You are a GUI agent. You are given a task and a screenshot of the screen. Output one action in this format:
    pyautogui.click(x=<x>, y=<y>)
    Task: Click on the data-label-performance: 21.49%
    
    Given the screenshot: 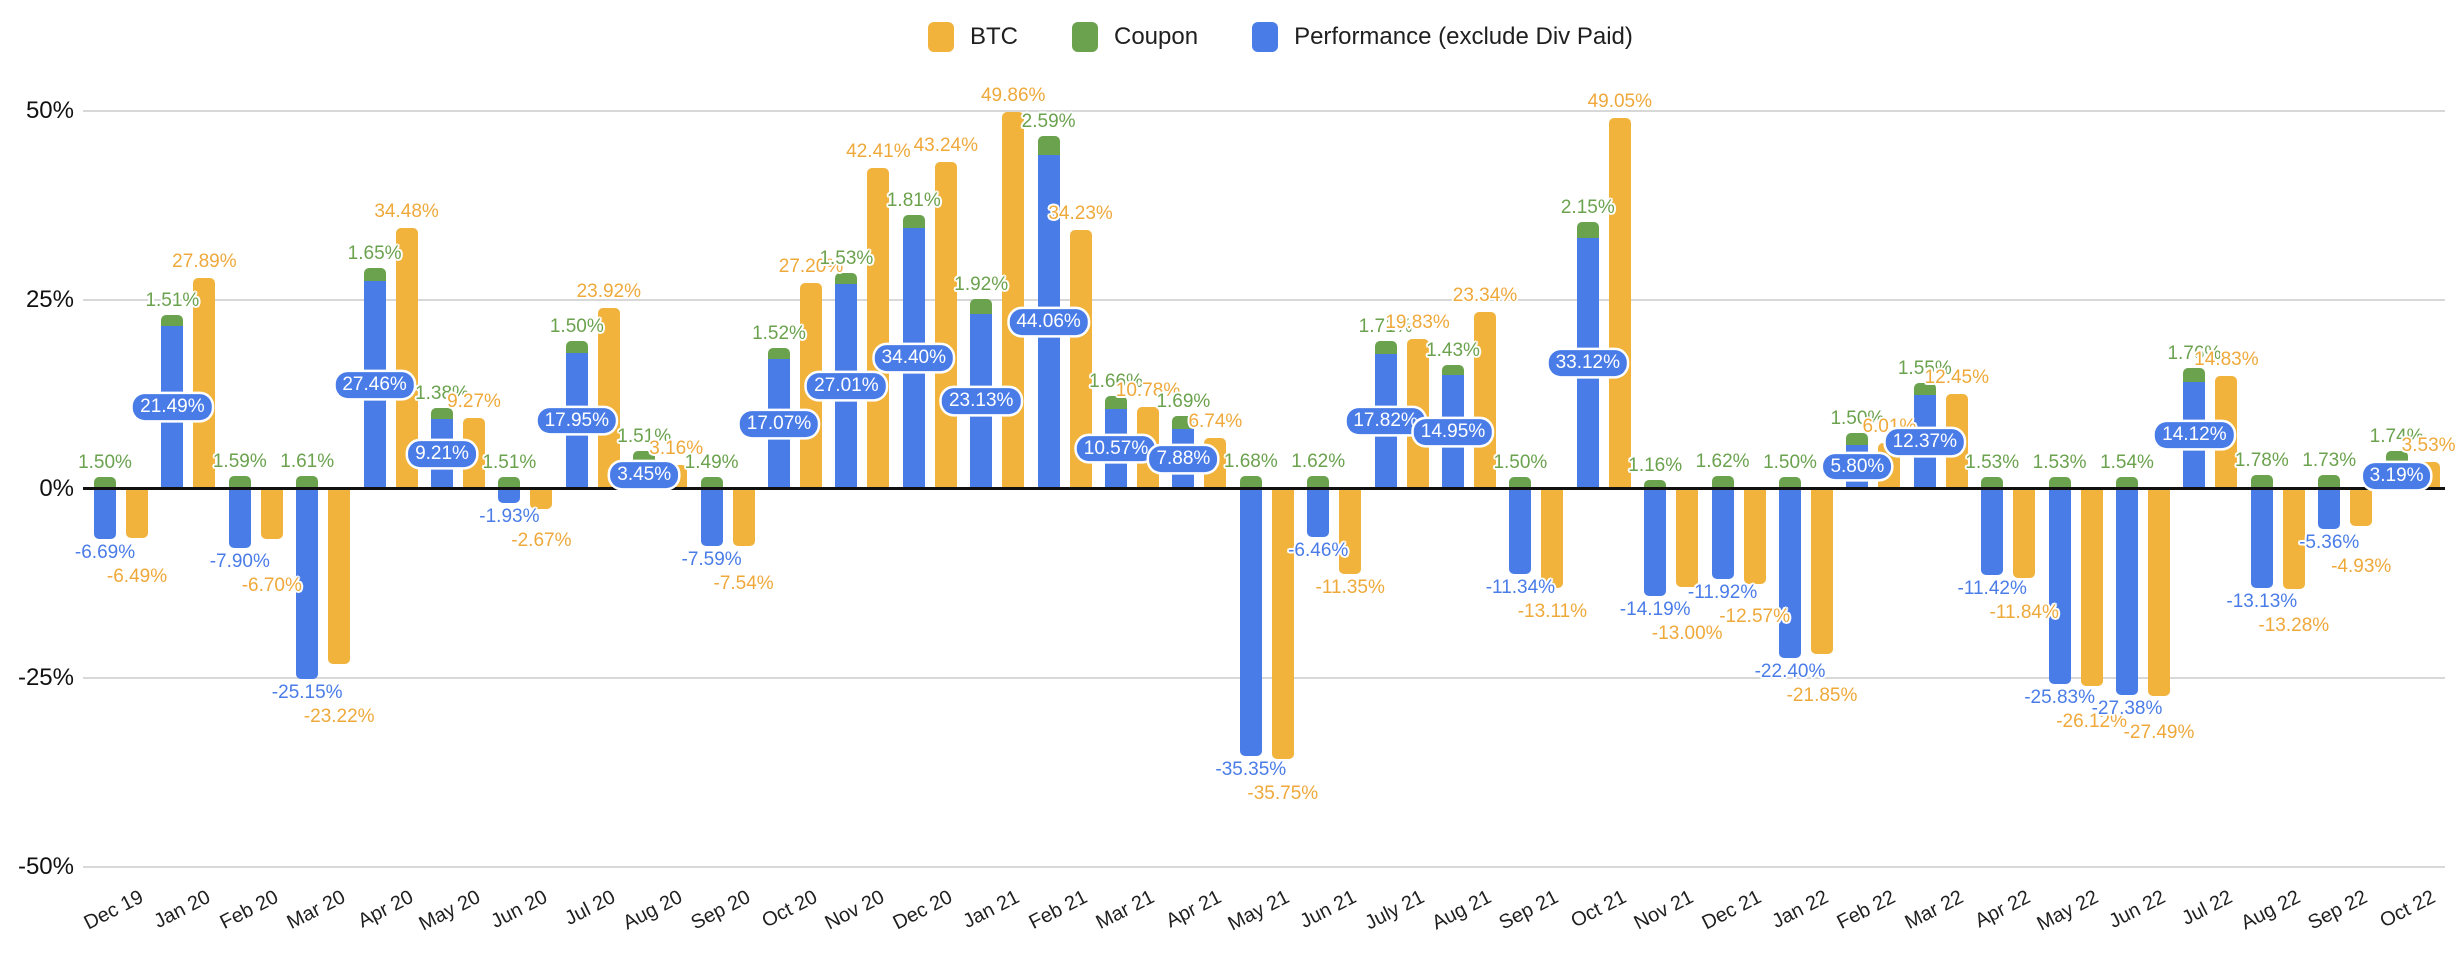 What is the action you would take?
    pyautogui.click(x=172, y=407)
    